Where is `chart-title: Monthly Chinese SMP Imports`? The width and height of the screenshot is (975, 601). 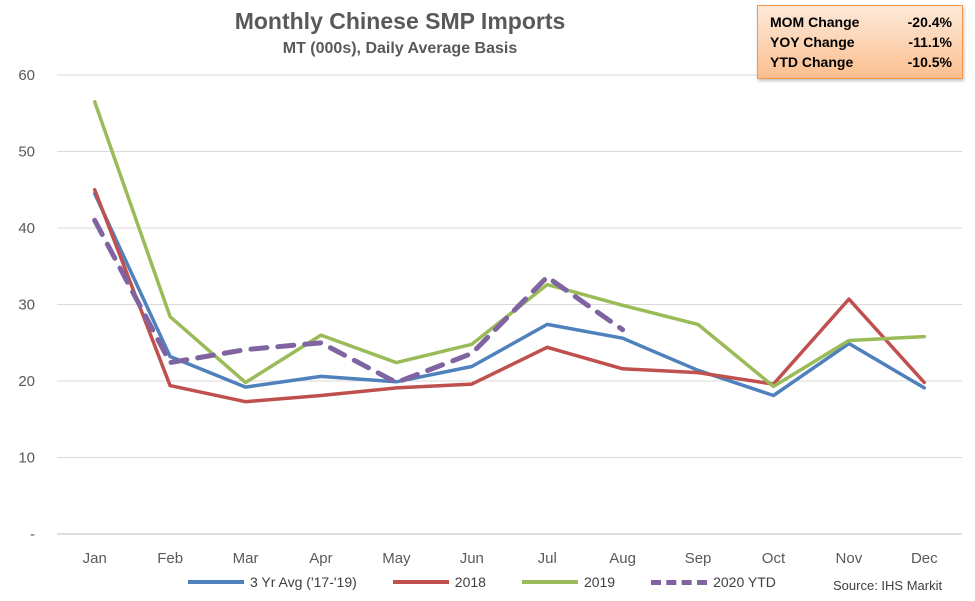 chart-title: Monthly Chinese SMP Imports is located at coordinates (400, 21).